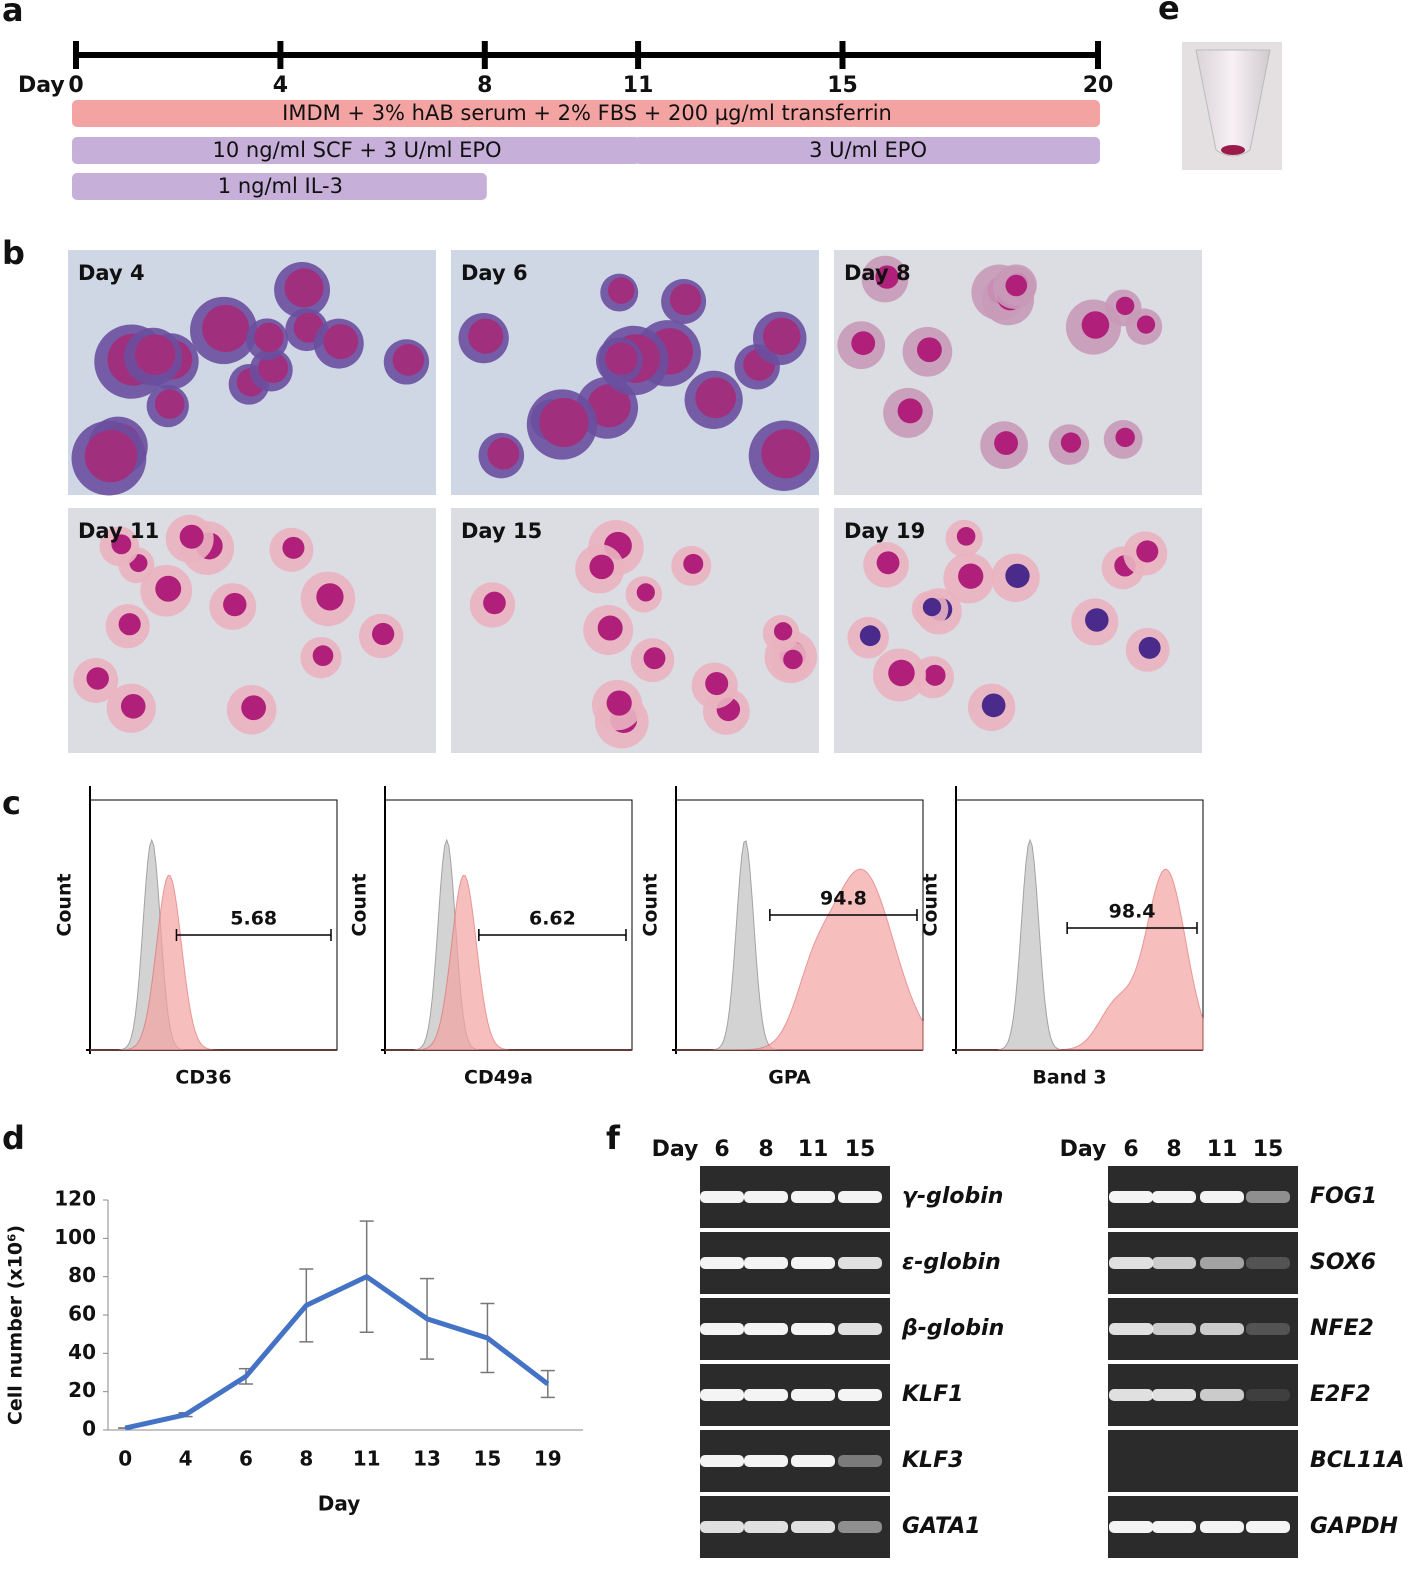 The width and height of the screenshot is (1418, 1591). What do you see at coordinates (951, 1262) in the screenshot?
I see `gene-label: ε-globin` at bounding box center [951, 1262].